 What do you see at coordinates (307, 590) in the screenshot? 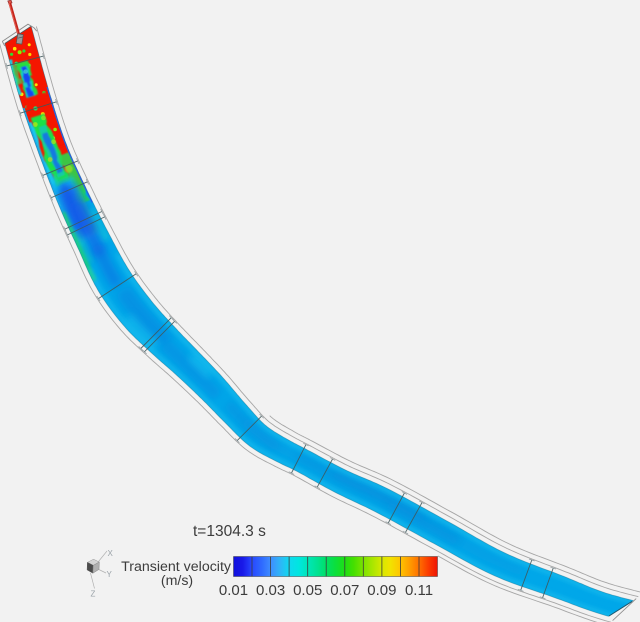
I see `svg-text: 0.05` at bounding box center [307, 590].